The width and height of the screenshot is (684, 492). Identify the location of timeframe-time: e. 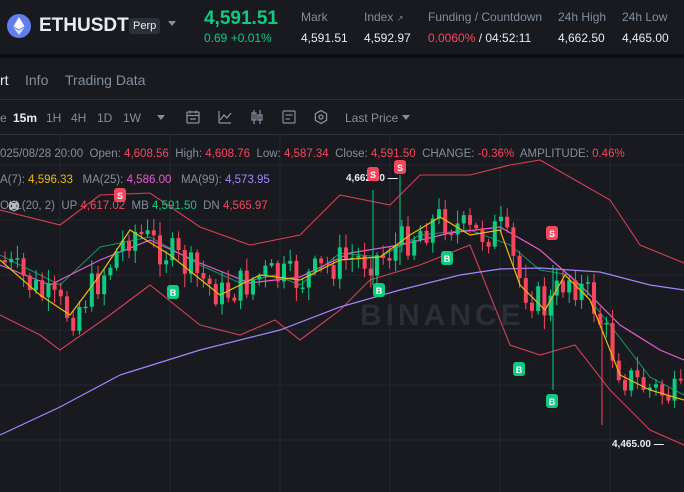
(3, 118).